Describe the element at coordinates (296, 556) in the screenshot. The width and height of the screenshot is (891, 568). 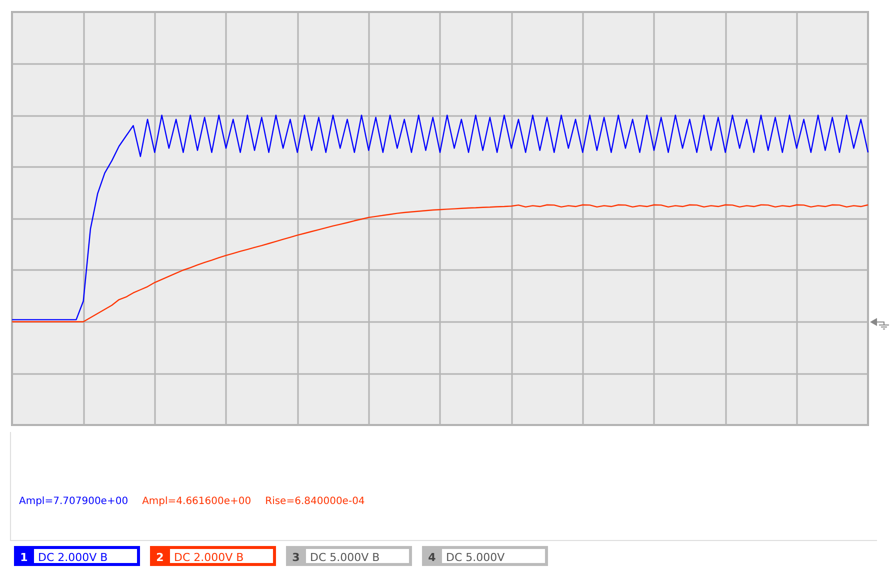
I see `text: 3` at that location.